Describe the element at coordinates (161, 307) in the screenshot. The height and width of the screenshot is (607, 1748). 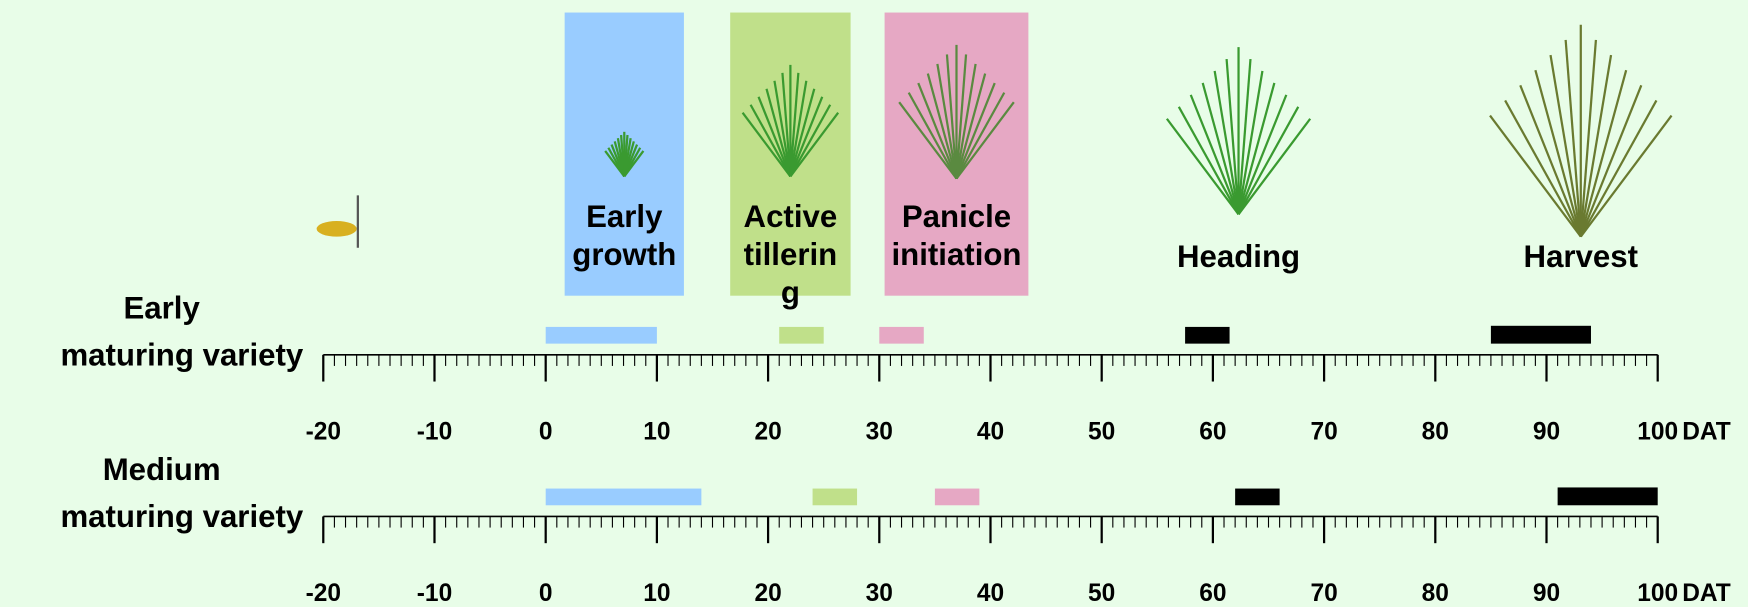
I see `row-label: Early` at that location.